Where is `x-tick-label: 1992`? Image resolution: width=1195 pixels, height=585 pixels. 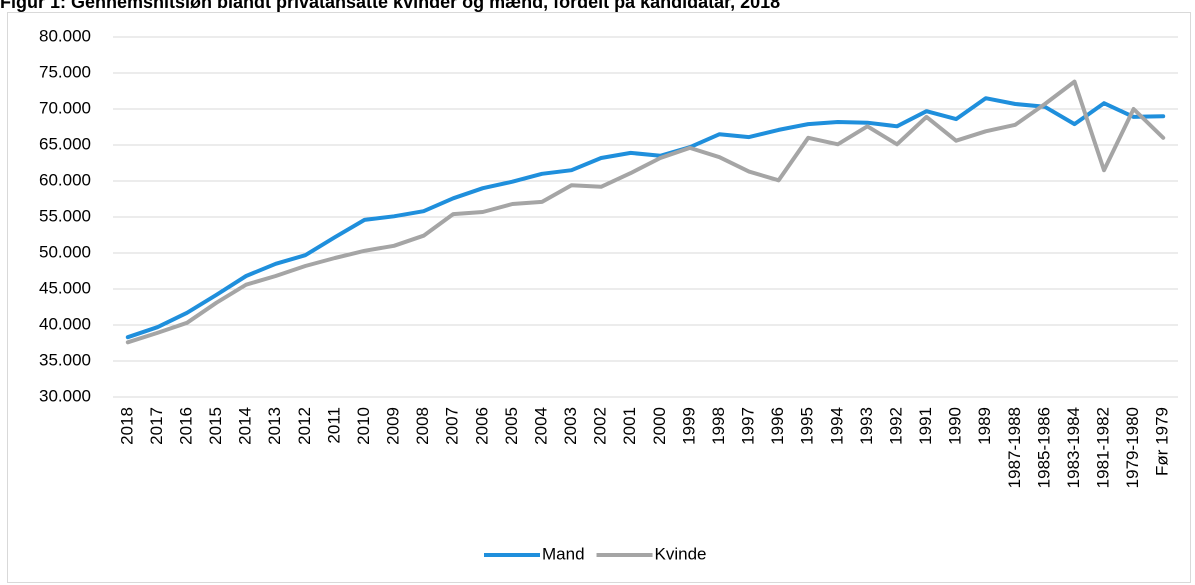 x-tick-label: 1992 is located at coordinates (895, 426).